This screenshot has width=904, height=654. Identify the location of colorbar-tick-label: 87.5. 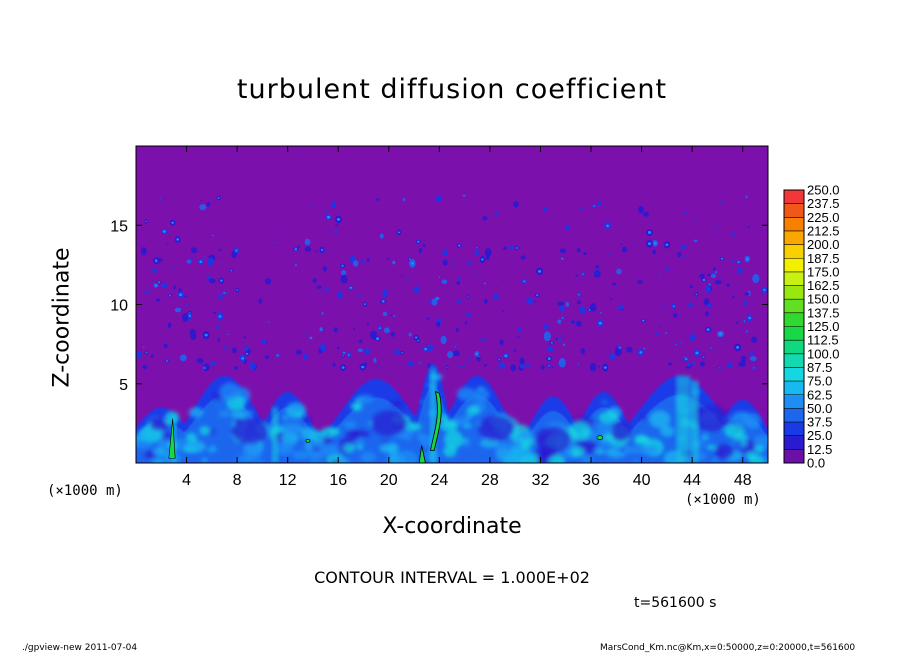
(819, 367).